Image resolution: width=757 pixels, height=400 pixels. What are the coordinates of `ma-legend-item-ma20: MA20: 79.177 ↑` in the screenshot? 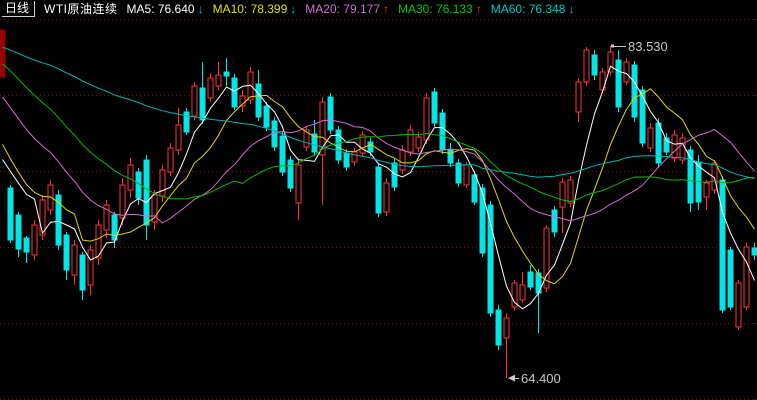 It's located at (347, 9).